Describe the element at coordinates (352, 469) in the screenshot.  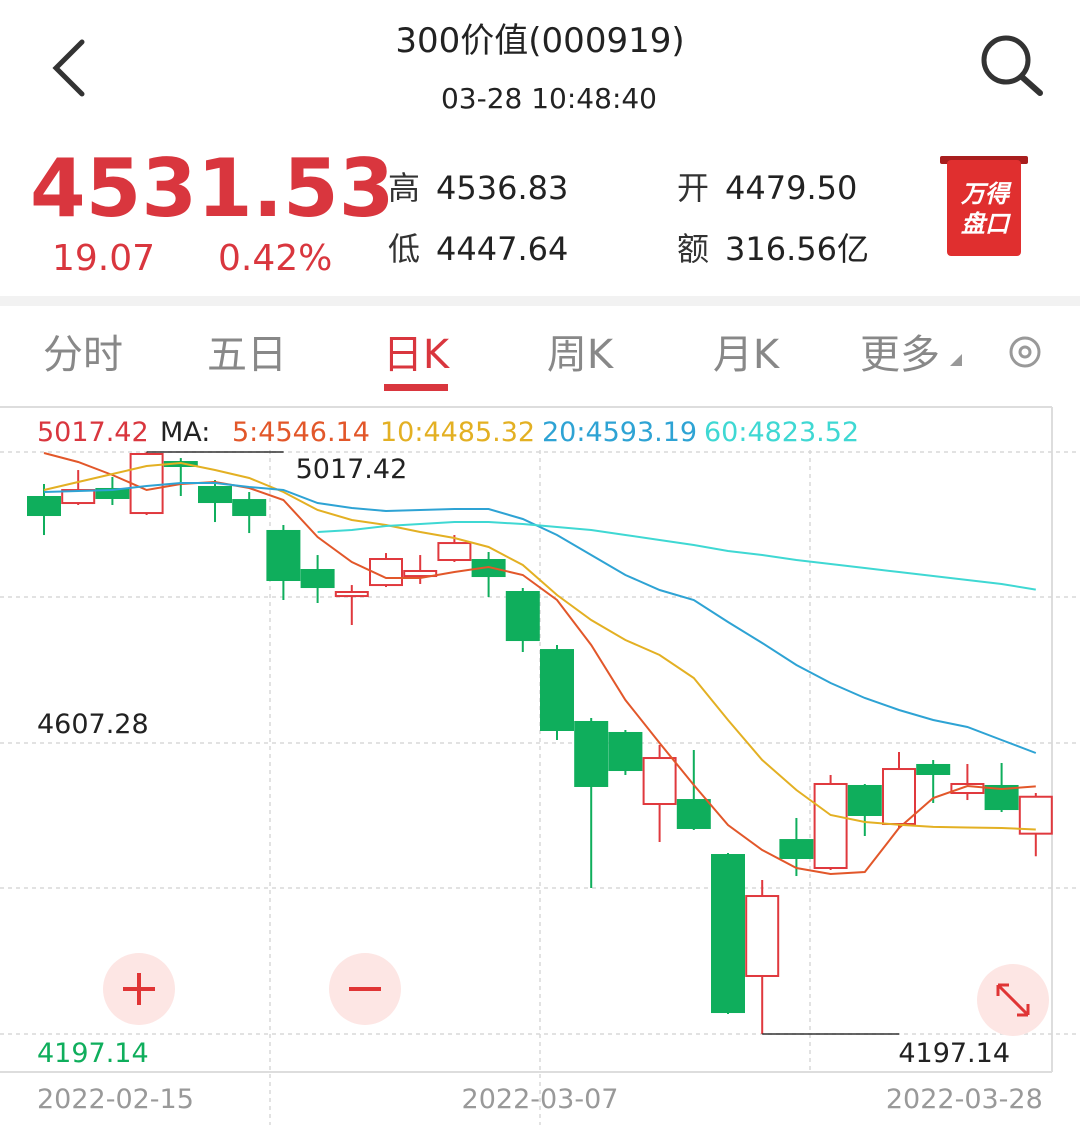
I see `high-marker-label: 5017.42` at that location.